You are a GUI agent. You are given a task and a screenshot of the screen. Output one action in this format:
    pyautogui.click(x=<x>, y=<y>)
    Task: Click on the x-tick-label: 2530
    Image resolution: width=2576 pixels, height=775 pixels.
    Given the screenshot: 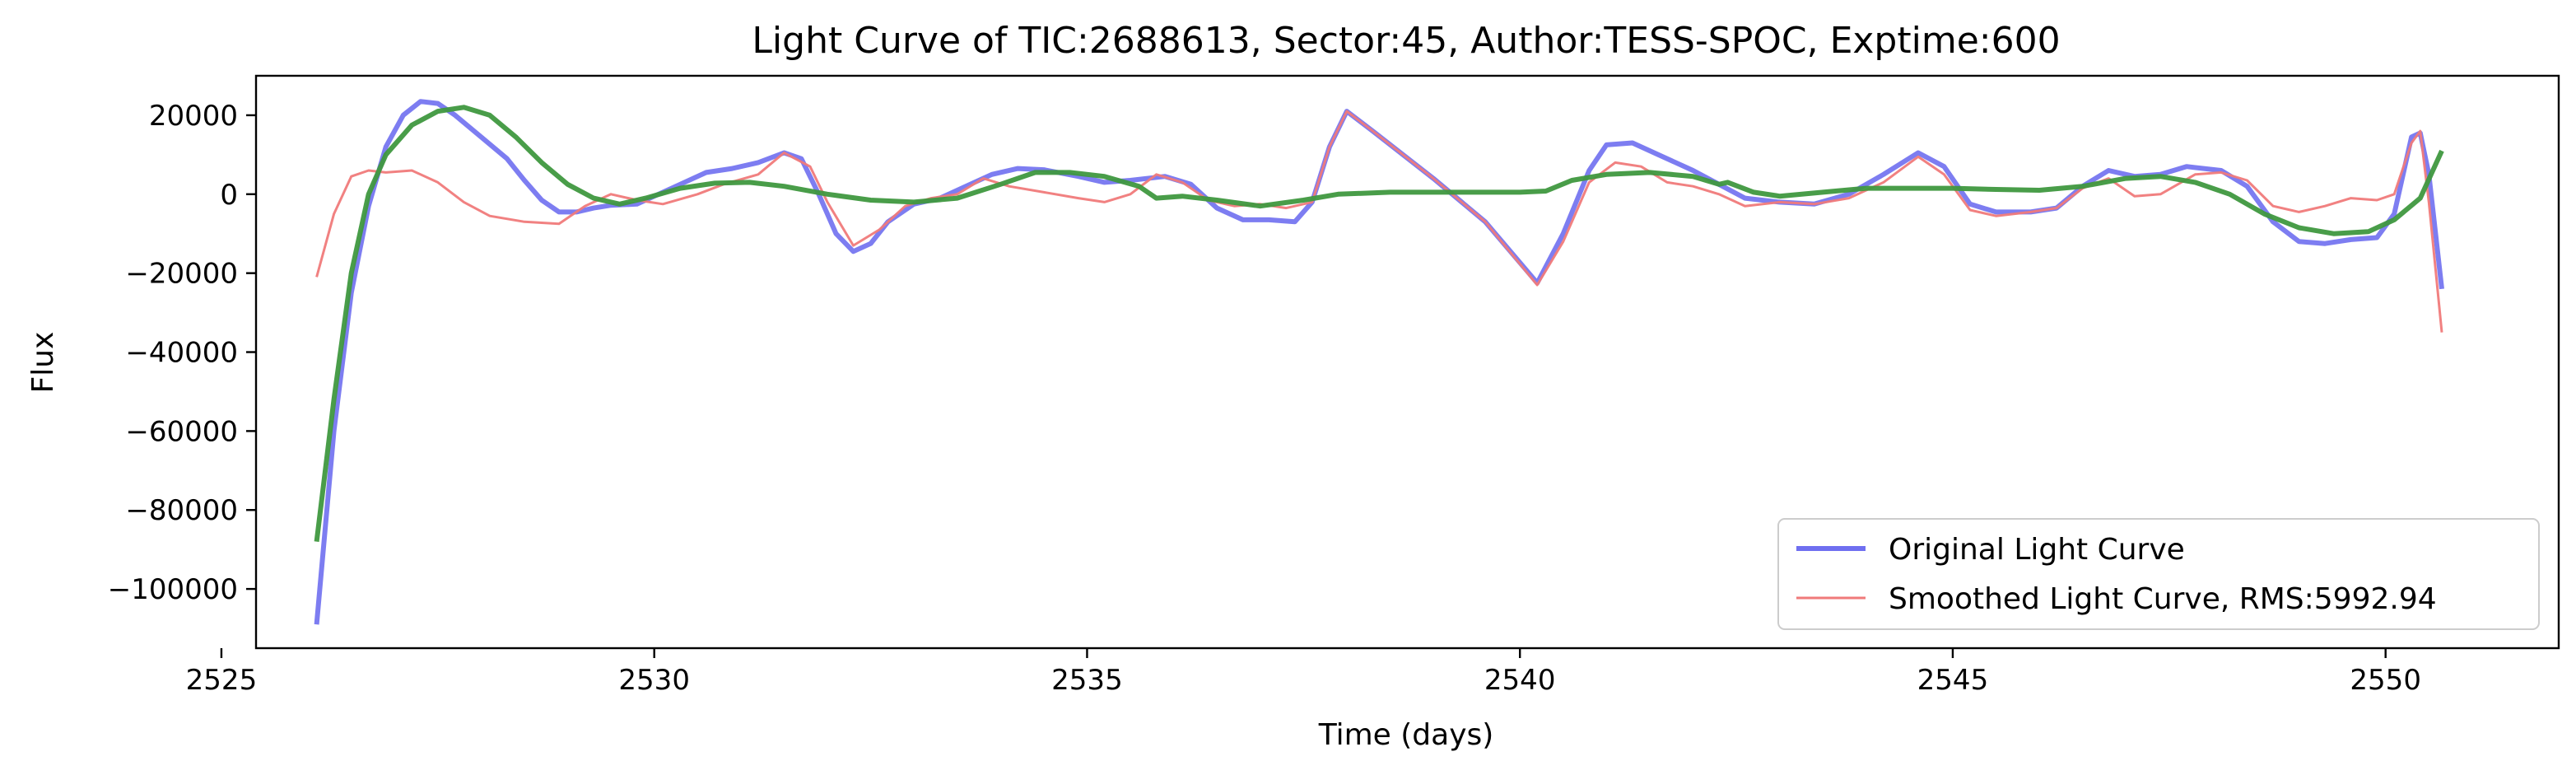 What is the action you would take?
    pyautogui.click(x=654, y=680)
    